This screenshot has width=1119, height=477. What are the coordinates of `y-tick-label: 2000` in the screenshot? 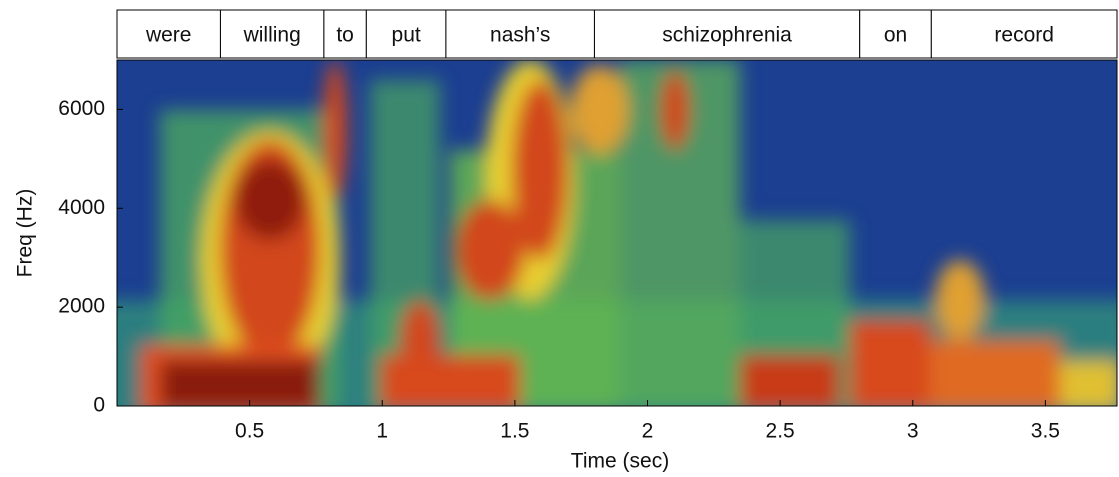 It's located at (81, 306).